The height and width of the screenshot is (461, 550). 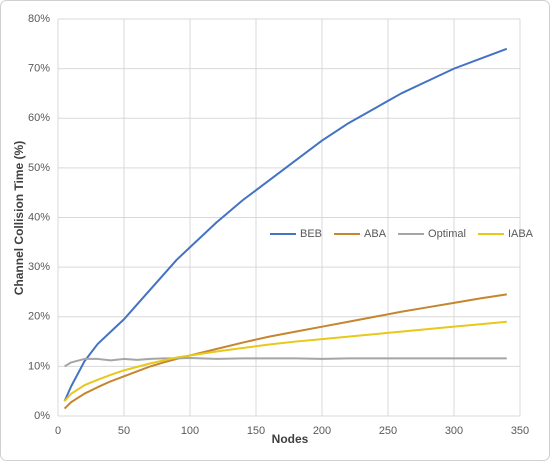 I want to click on y-axis-title: Channel Collision Time (%), so click(x=19, y=218).